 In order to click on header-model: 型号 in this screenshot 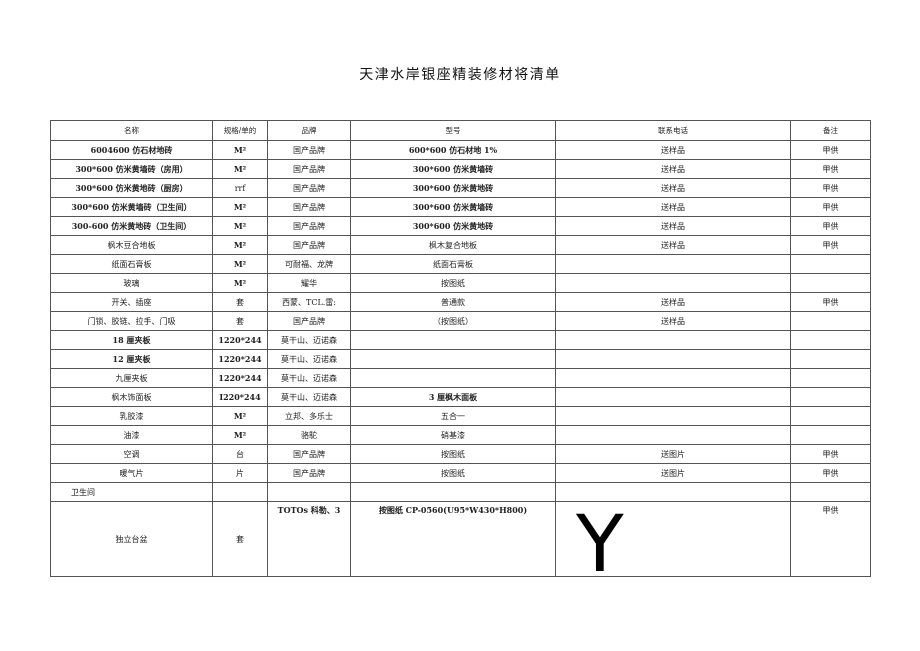, I will do `click(453, 130)`.